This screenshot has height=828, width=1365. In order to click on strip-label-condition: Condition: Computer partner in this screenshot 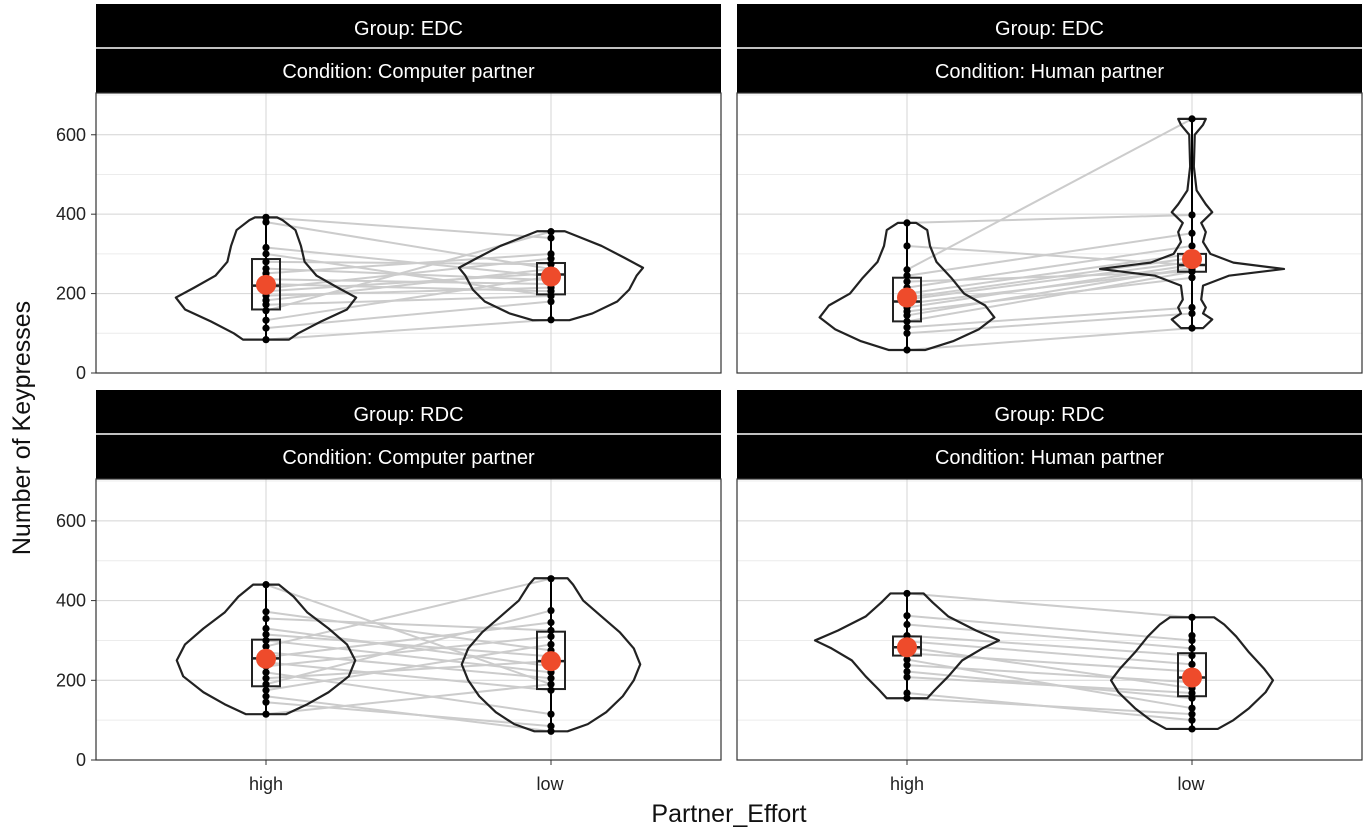, I will do `click(408, 458)`.